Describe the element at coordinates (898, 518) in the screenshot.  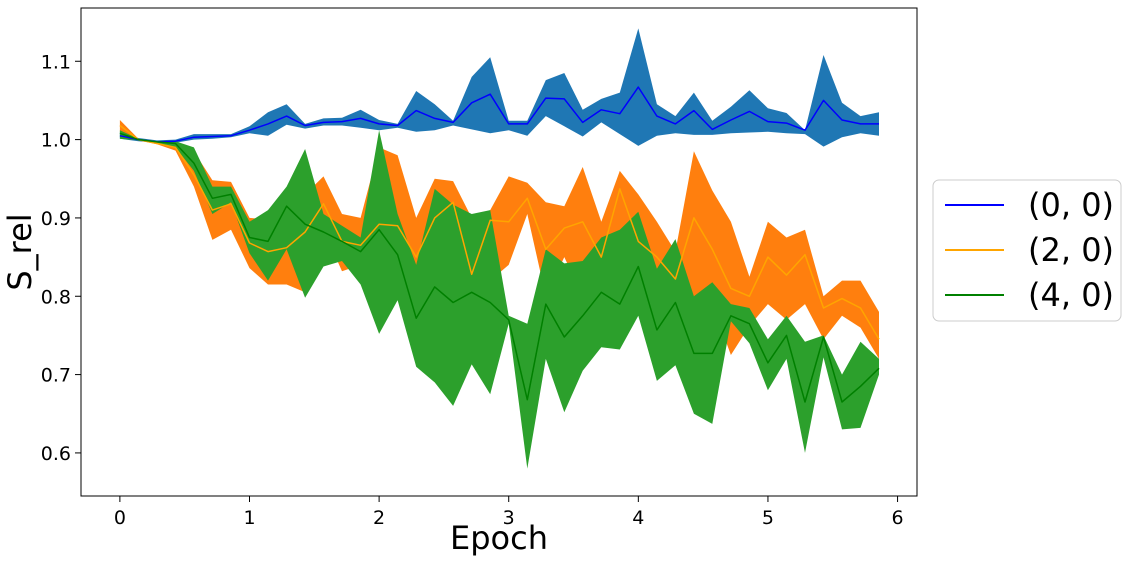
I see `x-tick-label: 6` at that location.